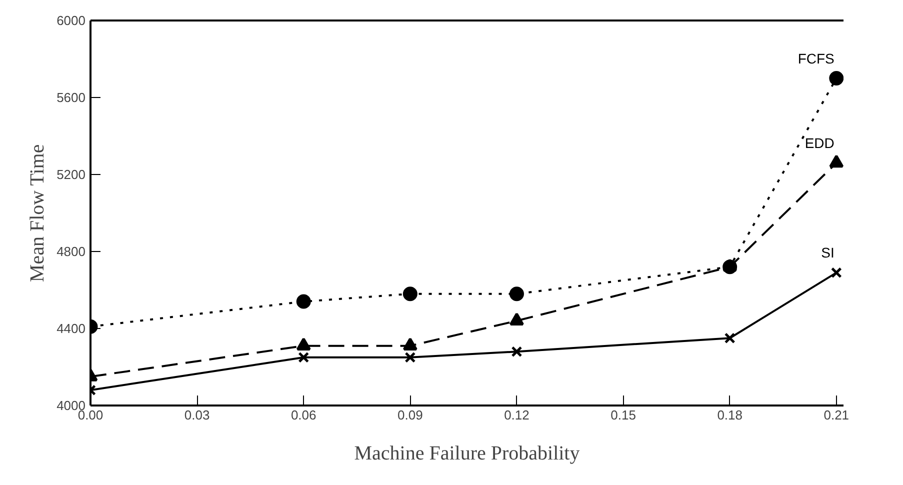  What do you see at coordinates (71, 174) in the screenshot?
I see `y-tick-label: 5200` at bounding box center [71, 174].